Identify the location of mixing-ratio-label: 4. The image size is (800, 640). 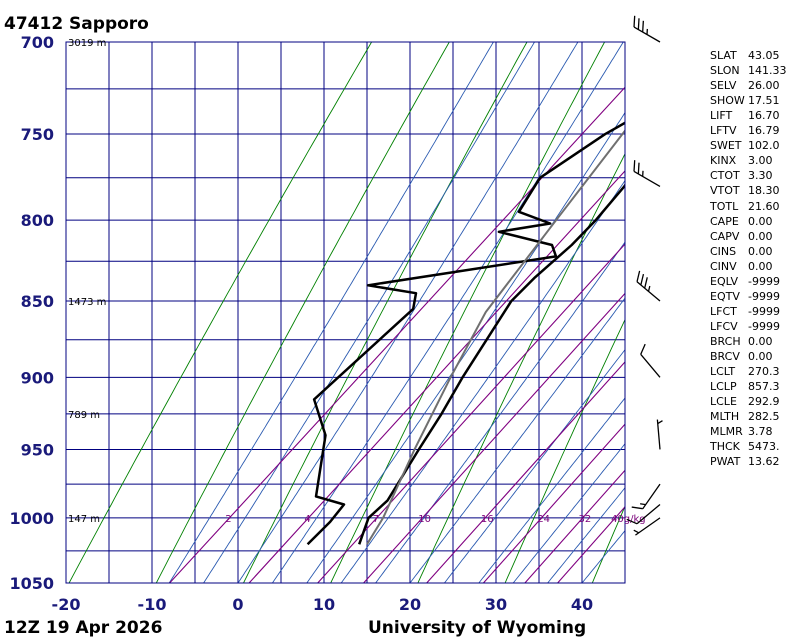
(307, 519).